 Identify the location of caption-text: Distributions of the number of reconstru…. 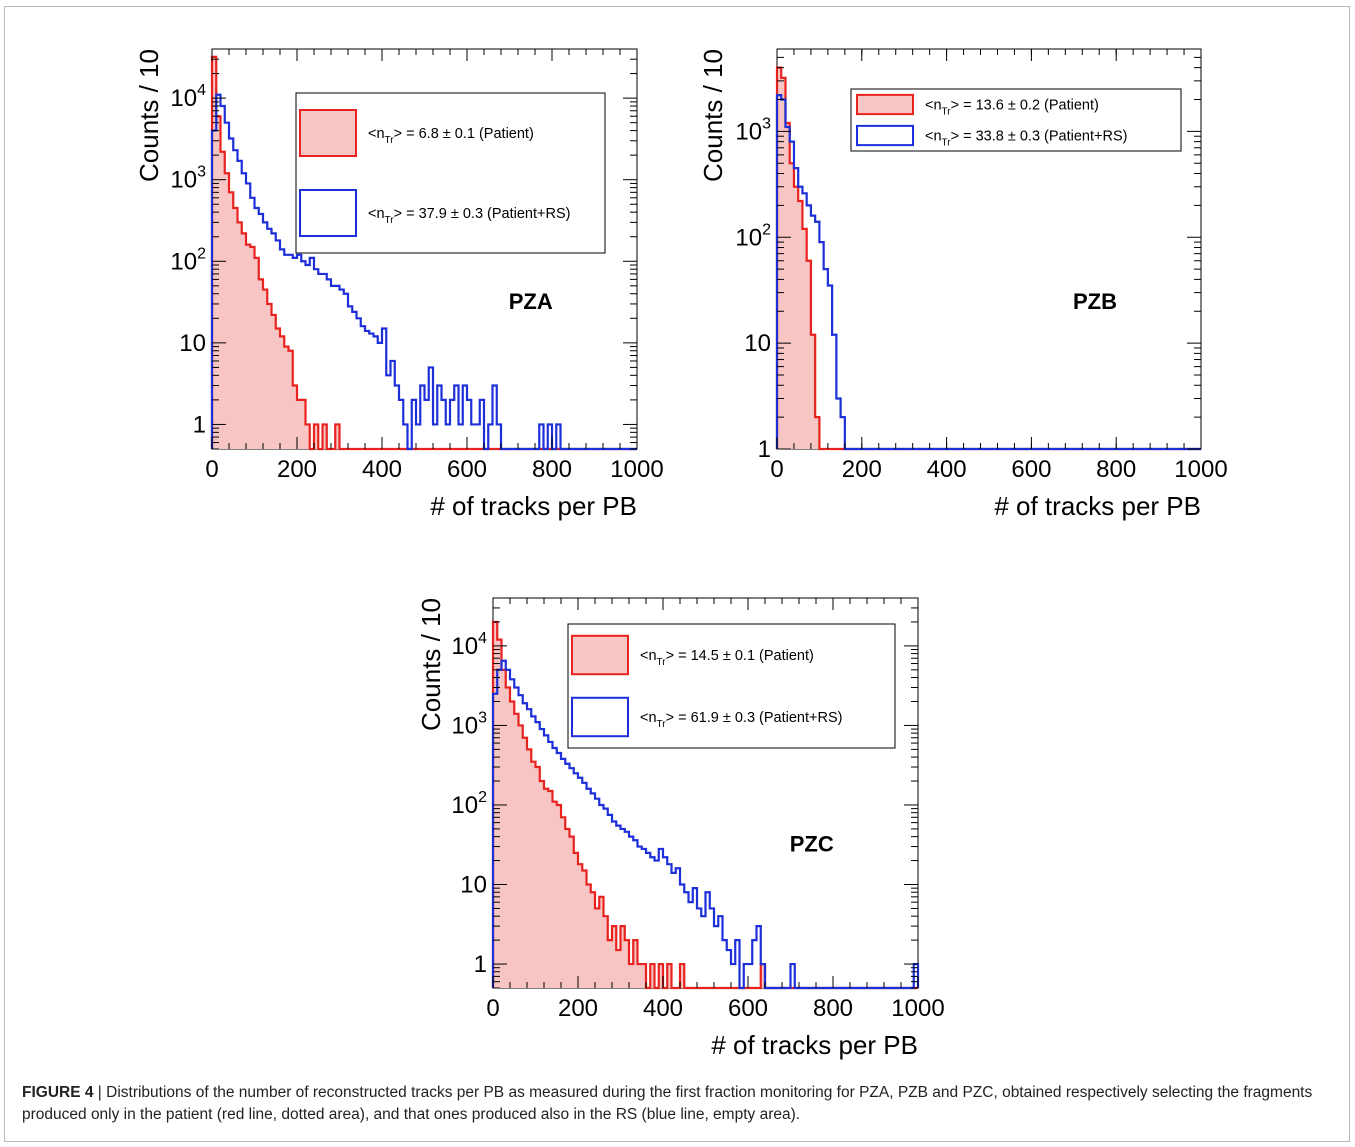
(667, 1103).